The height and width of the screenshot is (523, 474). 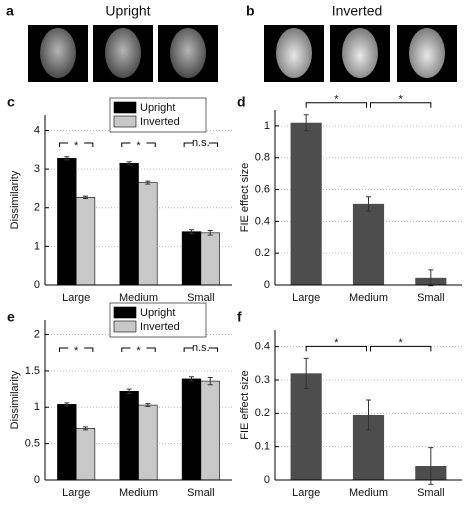 I want to click on y-axis-label: FIE effect size, so click(x=245, y=405).